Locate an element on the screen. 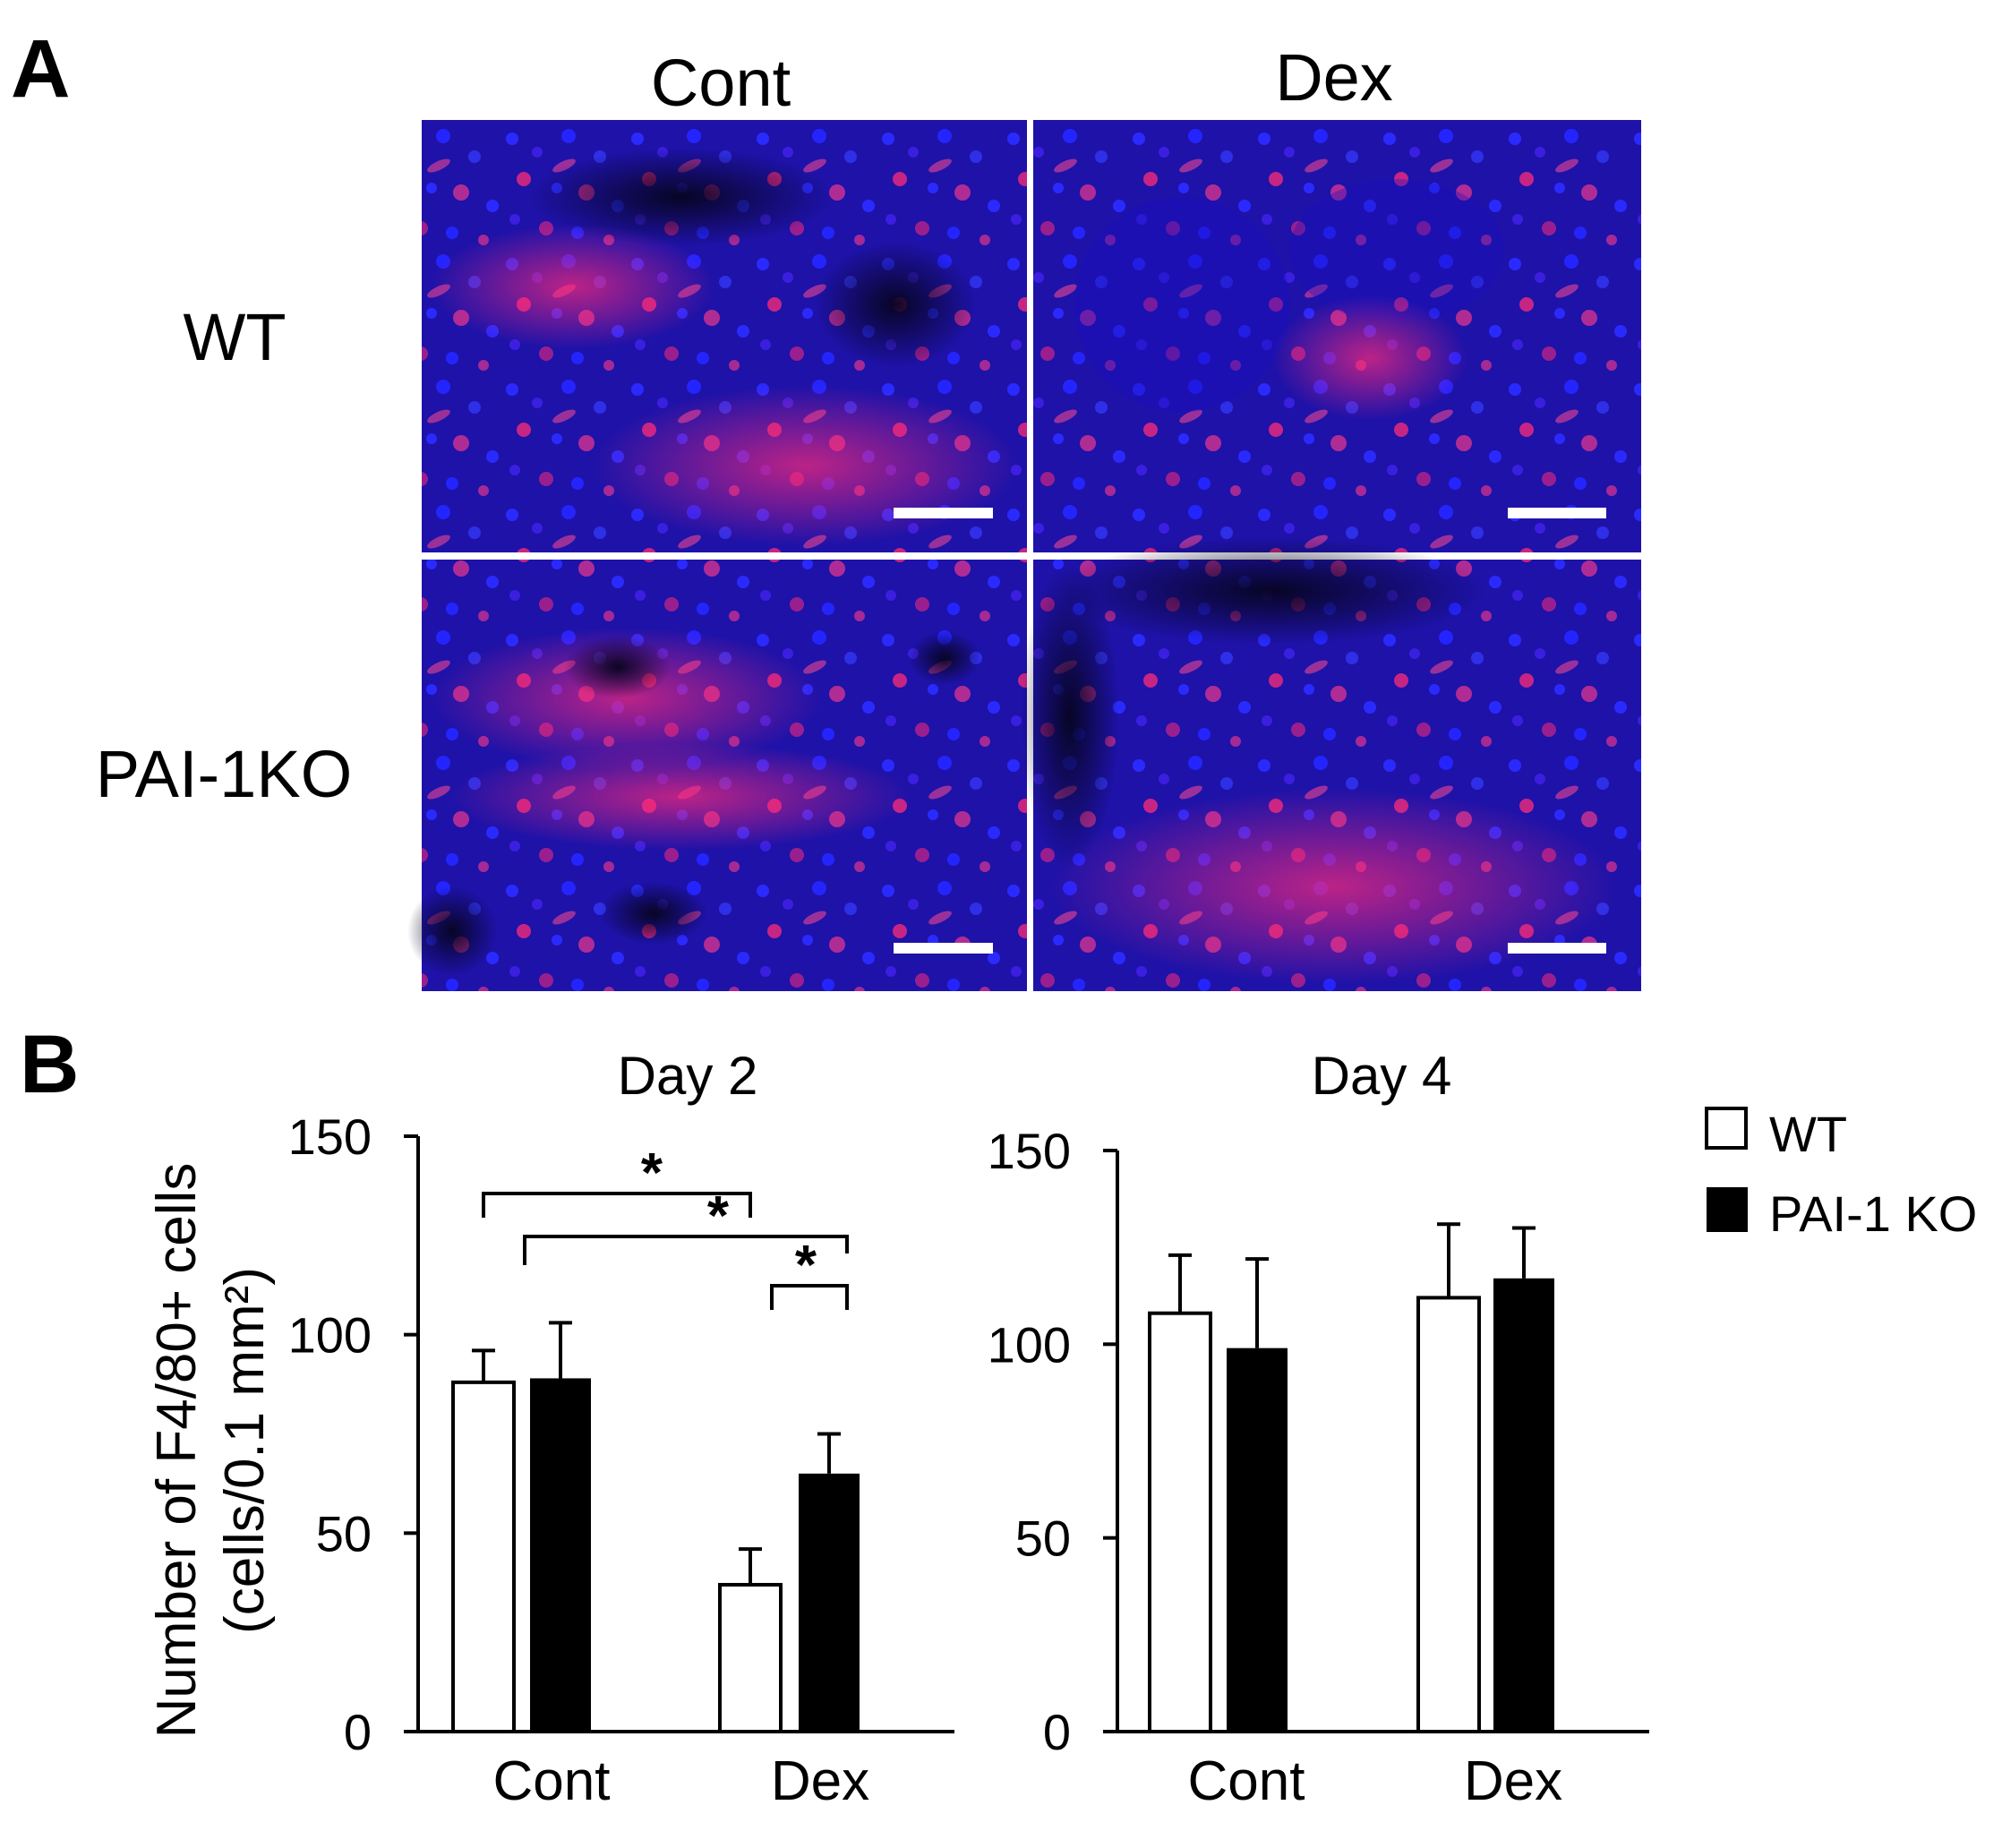  panel-b-letter: B is located at coordinates (49, 1064).